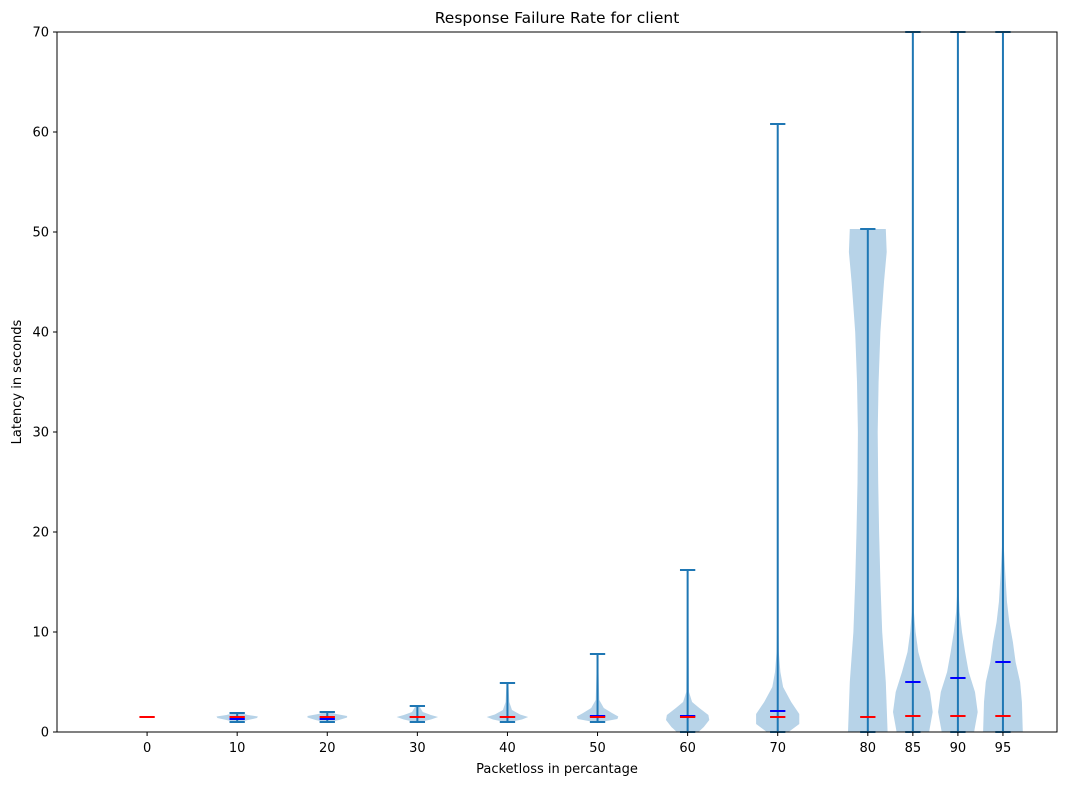 The image size is (1066, 785). Describe the element at coordinates (45, 733) in the screenshot. I see `y-tick-label: 0` at that location.